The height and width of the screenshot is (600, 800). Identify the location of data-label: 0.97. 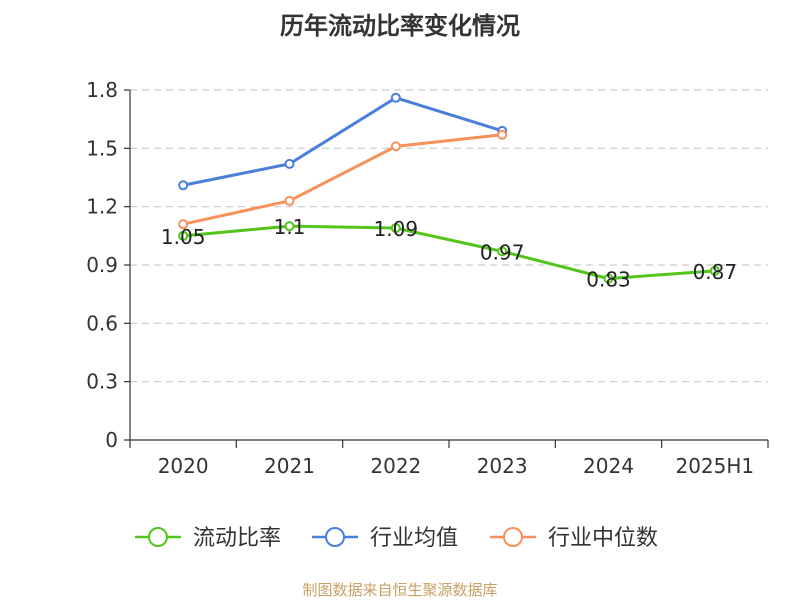
(502, 252).